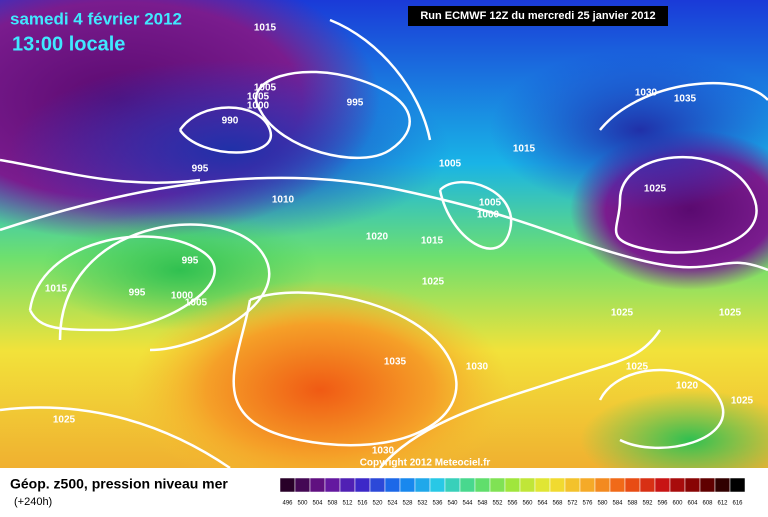 The image size is (768, 517). I want to click on scale-label: 548, so click(482, 504).